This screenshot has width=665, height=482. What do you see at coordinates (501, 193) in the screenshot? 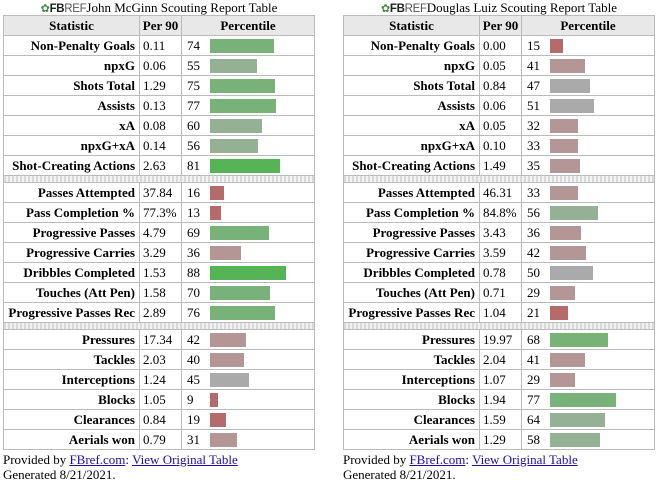
I see `per90-value: 46.31` at bounding box center [501, 193].